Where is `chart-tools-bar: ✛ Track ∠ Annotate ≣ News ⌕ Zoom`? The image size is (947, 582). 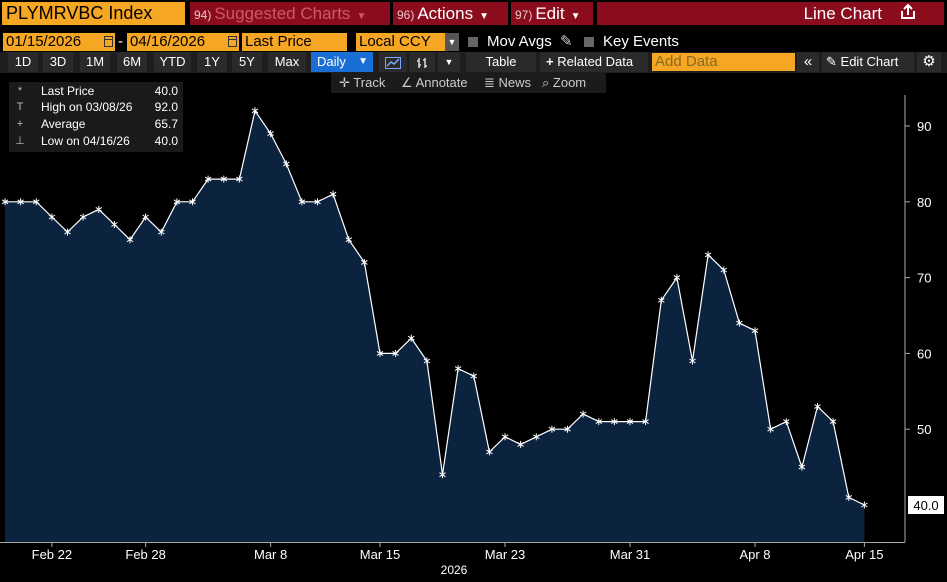 chart-tools-bar: ✛ Track ∠ Annotate ≣ News ⌕ Zoom is located at coordinates (468, 83).